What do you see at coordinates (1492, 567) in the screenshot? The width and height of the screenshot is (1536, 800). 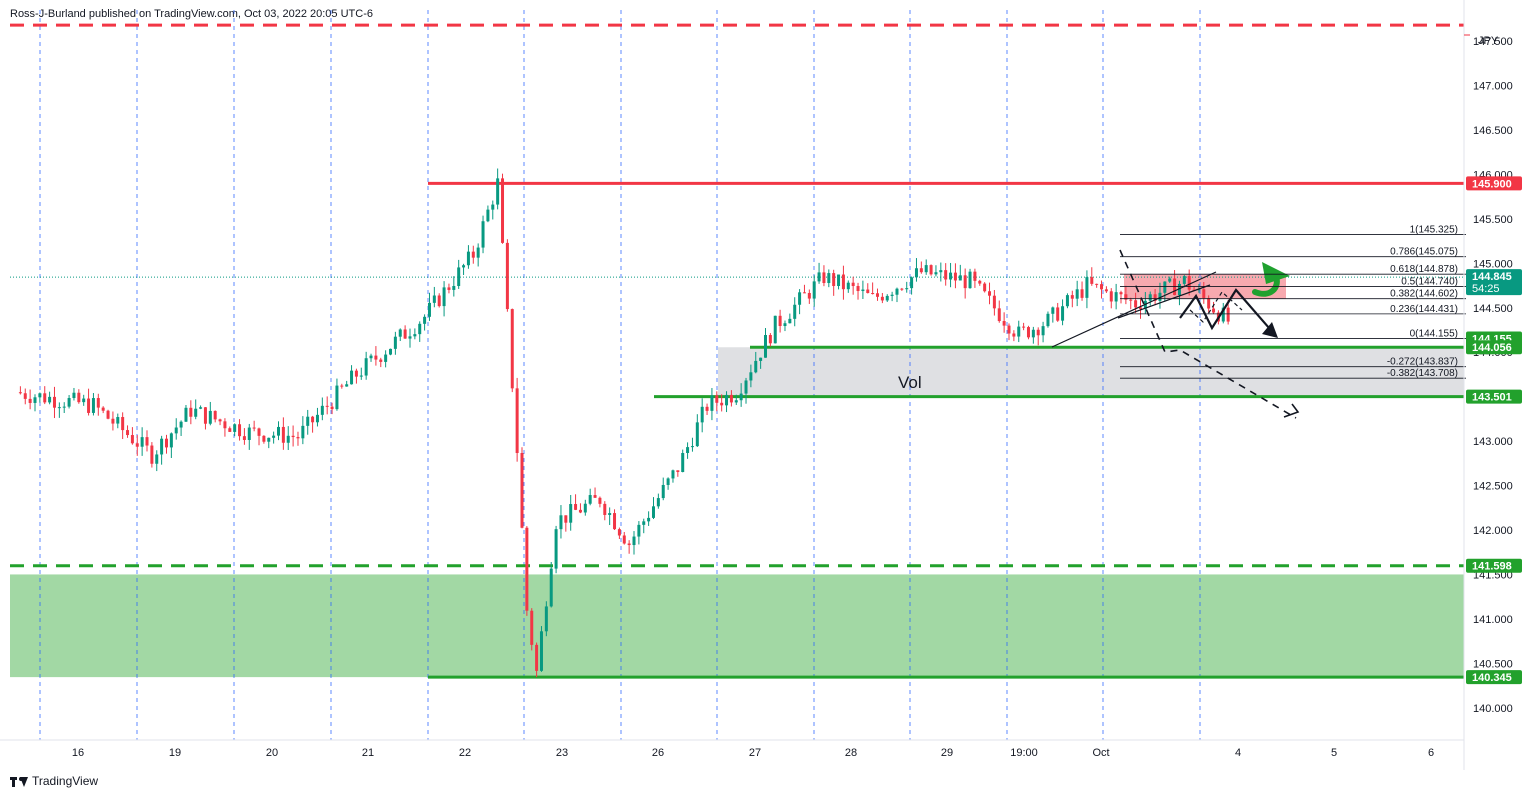 I see `price-tag-label-4: 141.598` at bounding box center [1492, 567].